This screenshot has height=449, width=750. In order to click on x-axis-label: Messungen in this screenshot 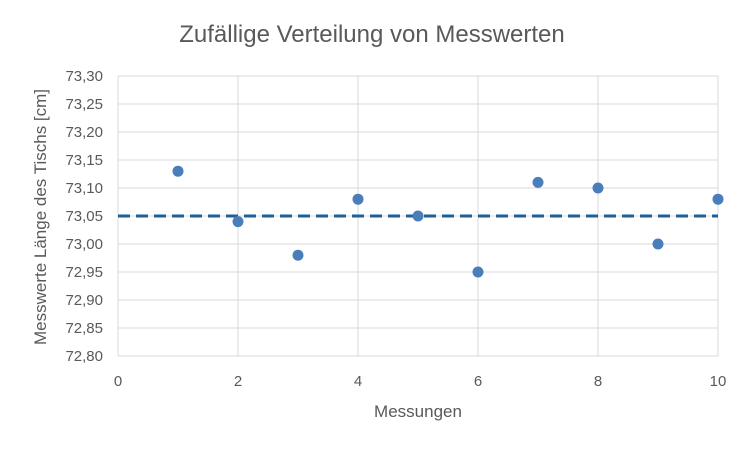, I will do `click(418, 411)`.